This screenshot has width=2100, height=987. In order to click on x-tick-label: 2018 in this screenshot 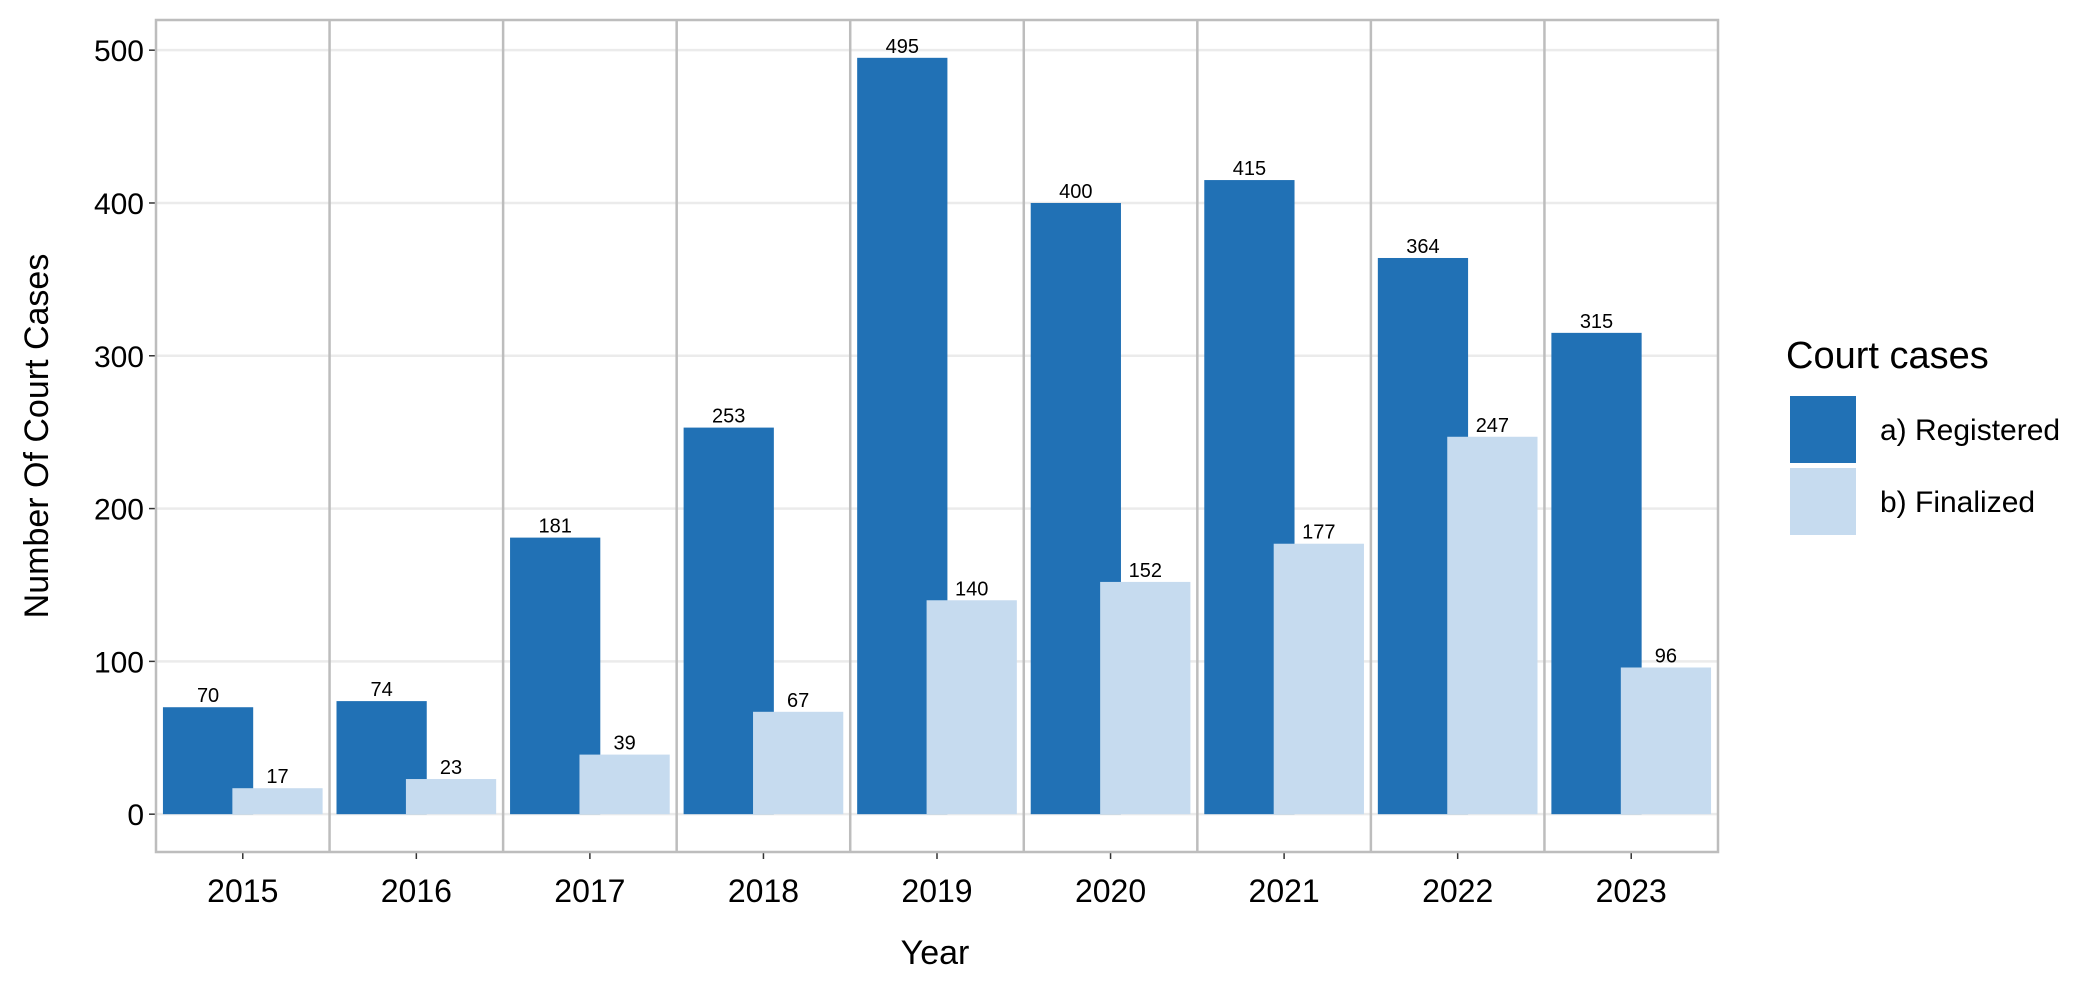, I will do `click(763, 891)`.